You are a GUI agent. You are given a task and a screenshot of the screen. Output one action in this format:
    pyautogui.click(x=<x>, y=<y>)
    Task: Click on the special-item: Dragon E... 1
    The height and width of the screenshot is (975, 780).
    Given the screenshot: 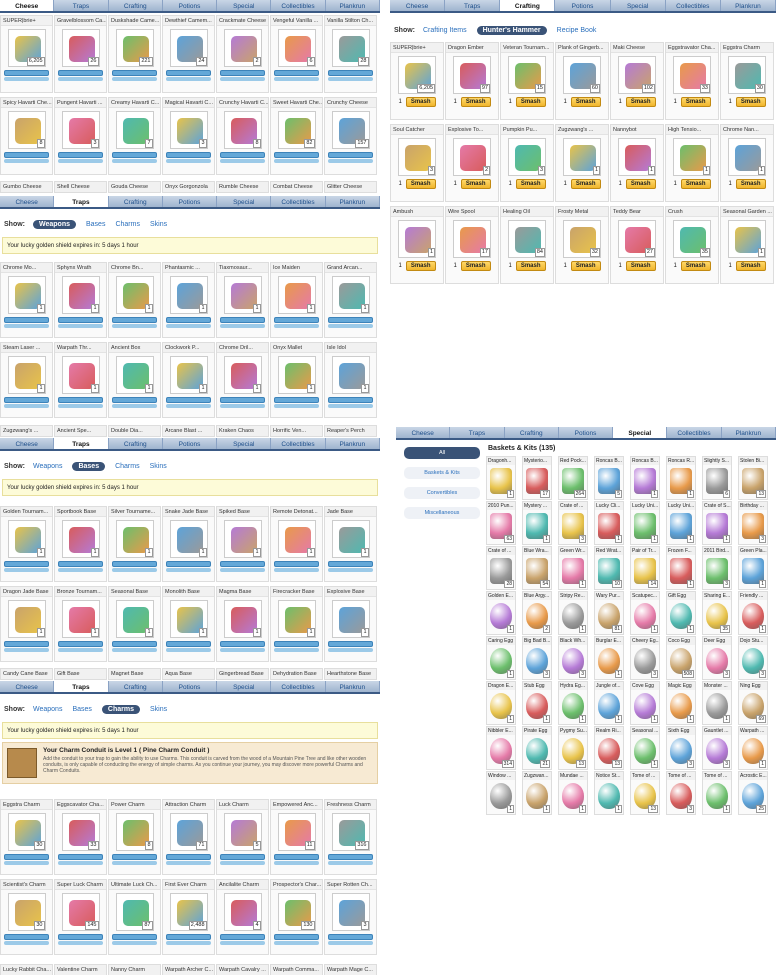 What is the action you would take?
    pyautogui.click(x=501, y=703)
    